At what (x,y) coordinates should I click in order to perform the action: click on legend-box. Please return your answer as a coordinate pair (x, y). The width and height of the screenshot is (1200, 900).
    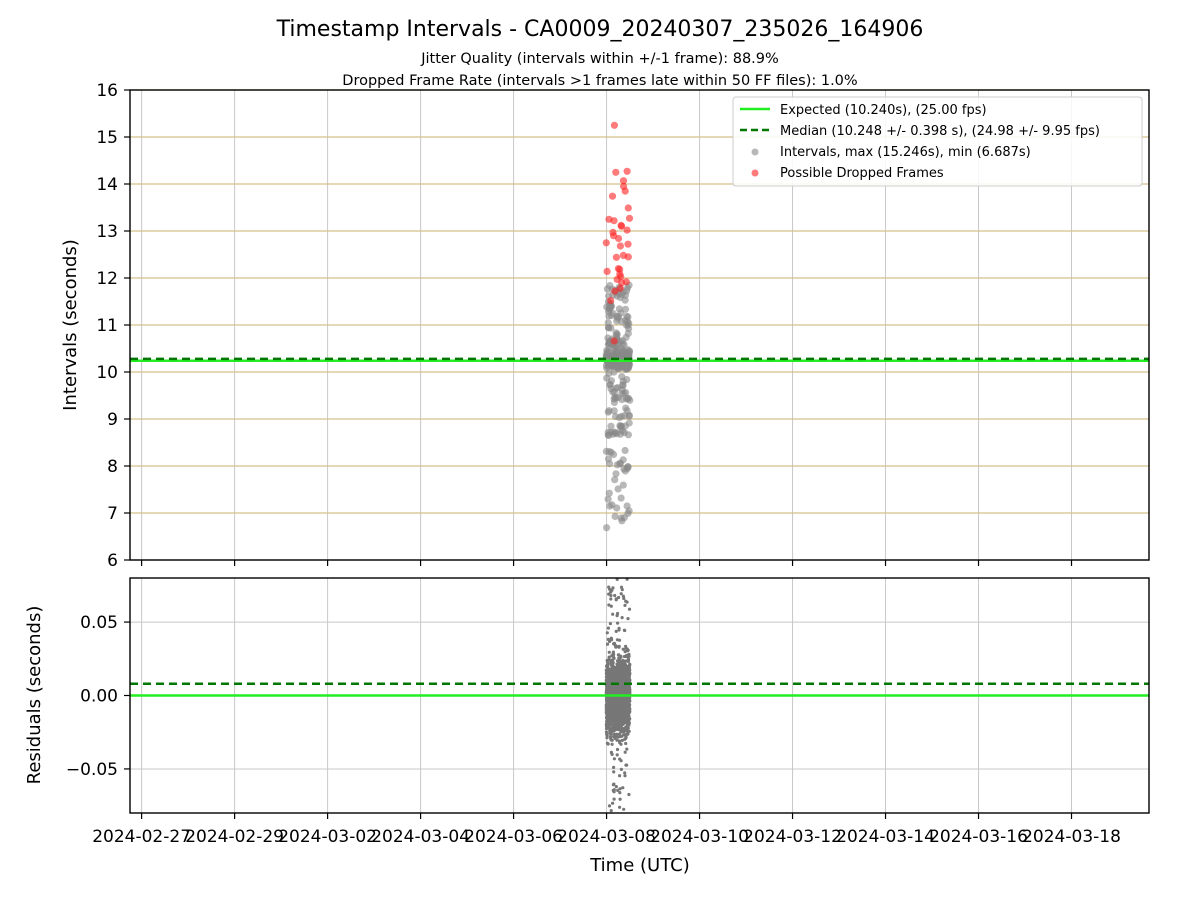
    Looking at the image, I should click on (937, 141).